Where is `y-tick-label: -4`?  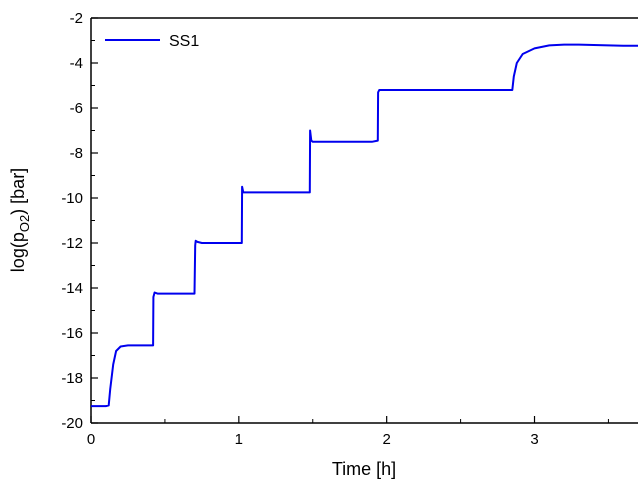
y-tick-label: -4 is located at coordinates (76, 63).